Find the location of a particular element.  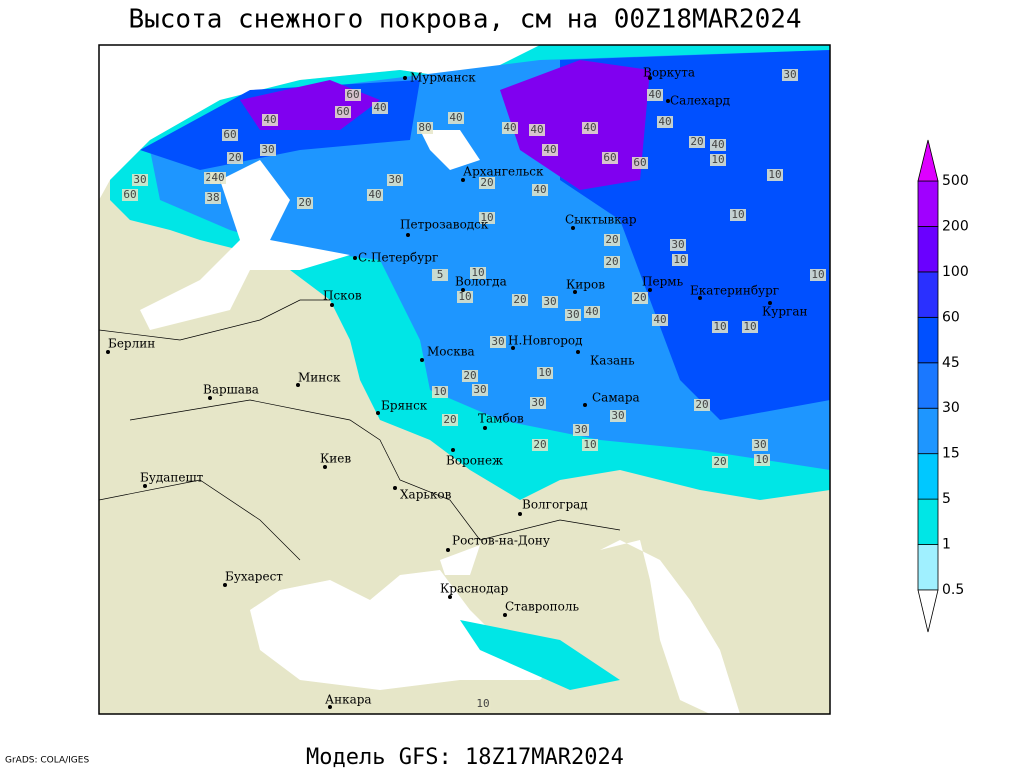

city-label: Самара is located at coordinates (616, 398).